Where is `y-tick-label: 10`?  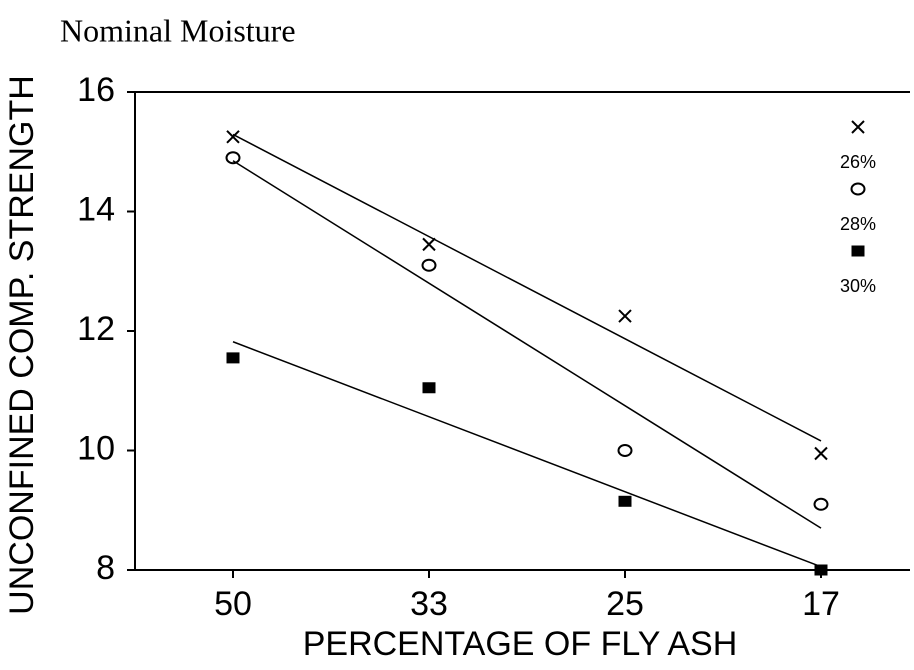 y-tick-label: 10 is located at coordinates (96, 448).